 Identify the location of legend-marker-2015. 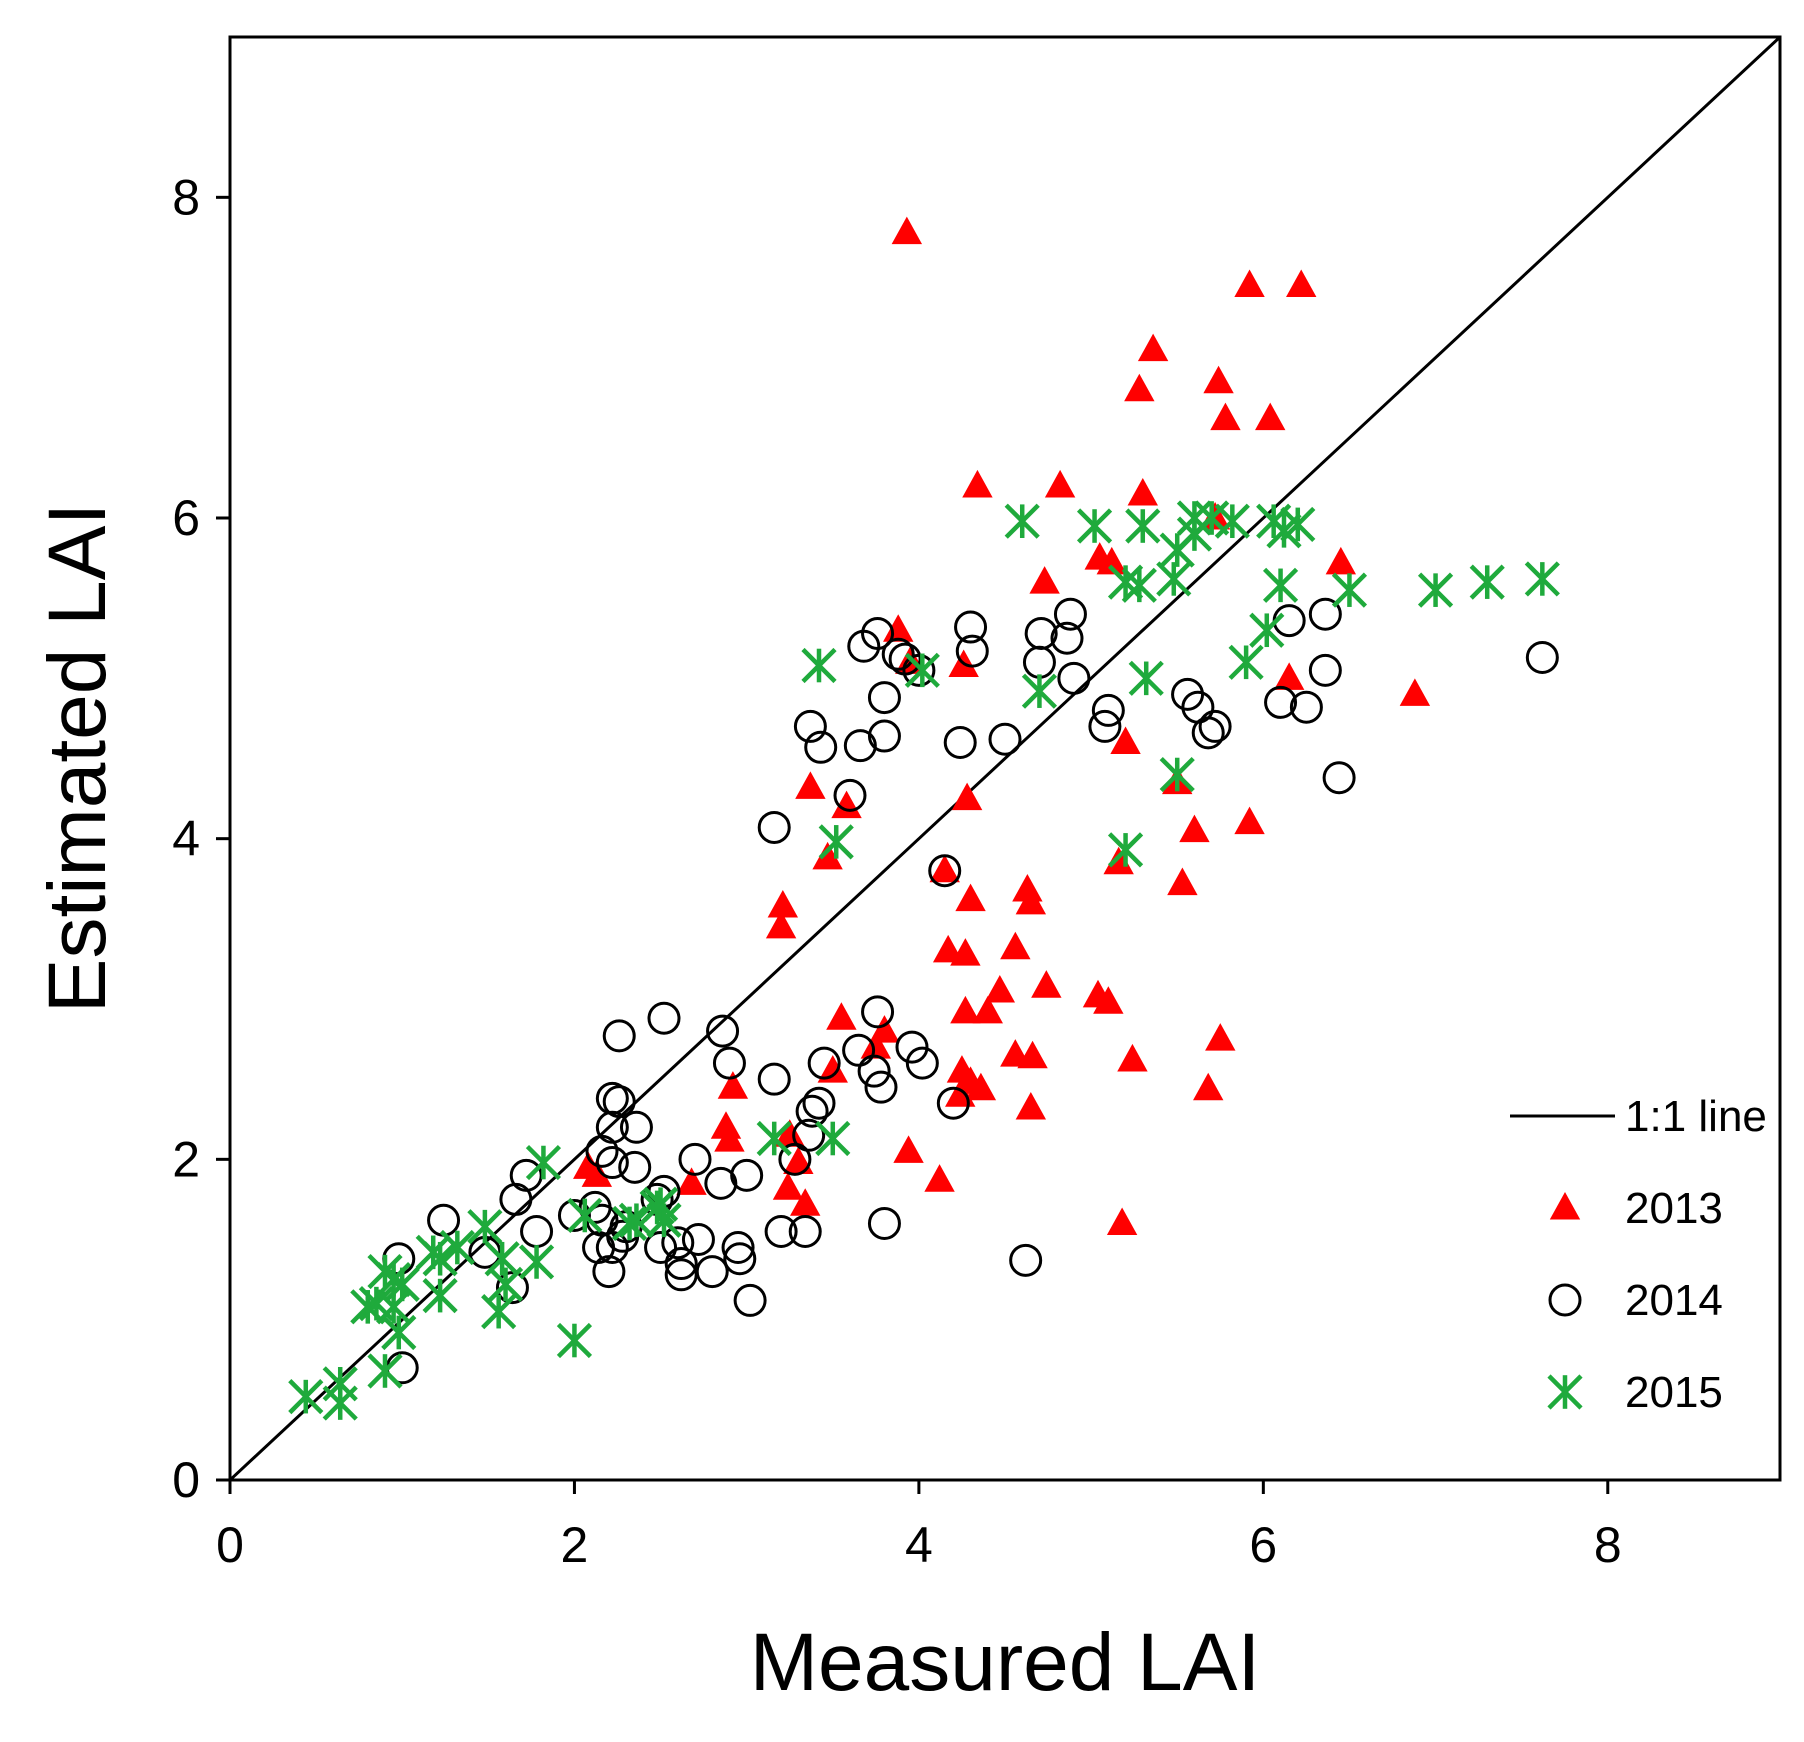
(1565, 1392).